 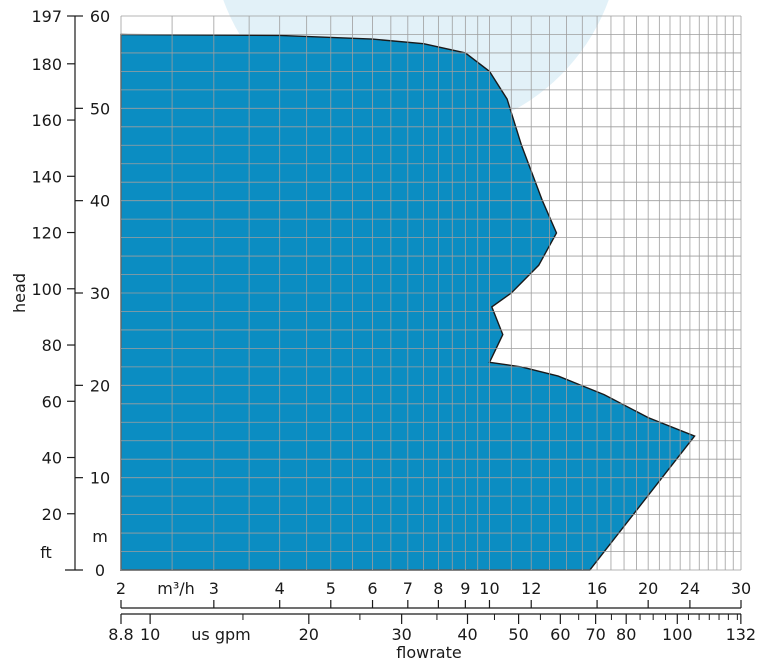 I want to click on y-tick-label-ft: 120, so click(x=46, y=233).